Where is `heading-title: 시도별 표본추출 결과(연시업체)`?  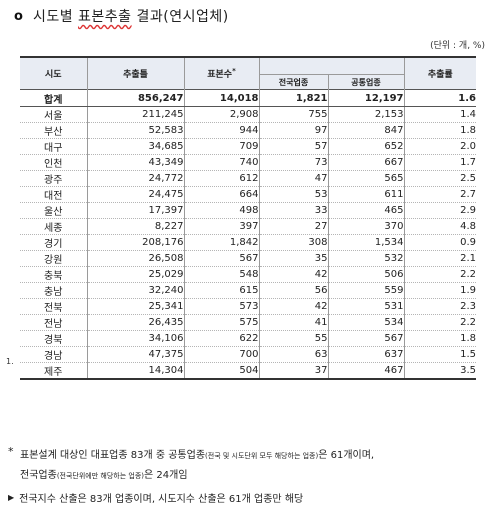
heading-title: 시도별 표본추출 결과(연시업체) is located at coordinates (131, 16).